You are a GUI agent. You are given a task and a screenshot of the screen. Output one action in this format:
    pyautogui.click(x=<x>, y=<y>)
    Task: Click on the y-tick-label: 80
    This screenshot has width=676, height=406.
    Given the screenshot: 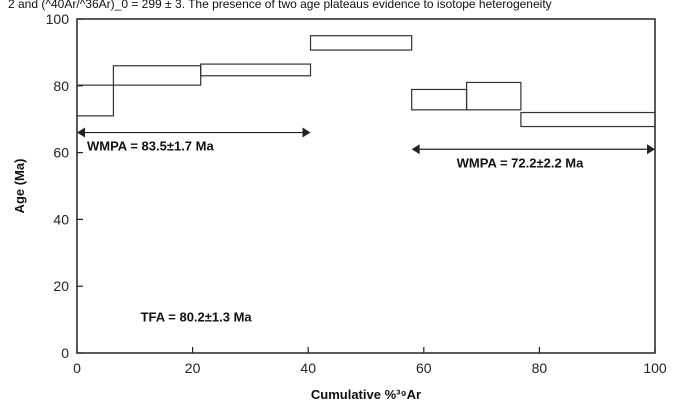 What is the action you would take?
    pyautogui.click(x=61, y=86)
    